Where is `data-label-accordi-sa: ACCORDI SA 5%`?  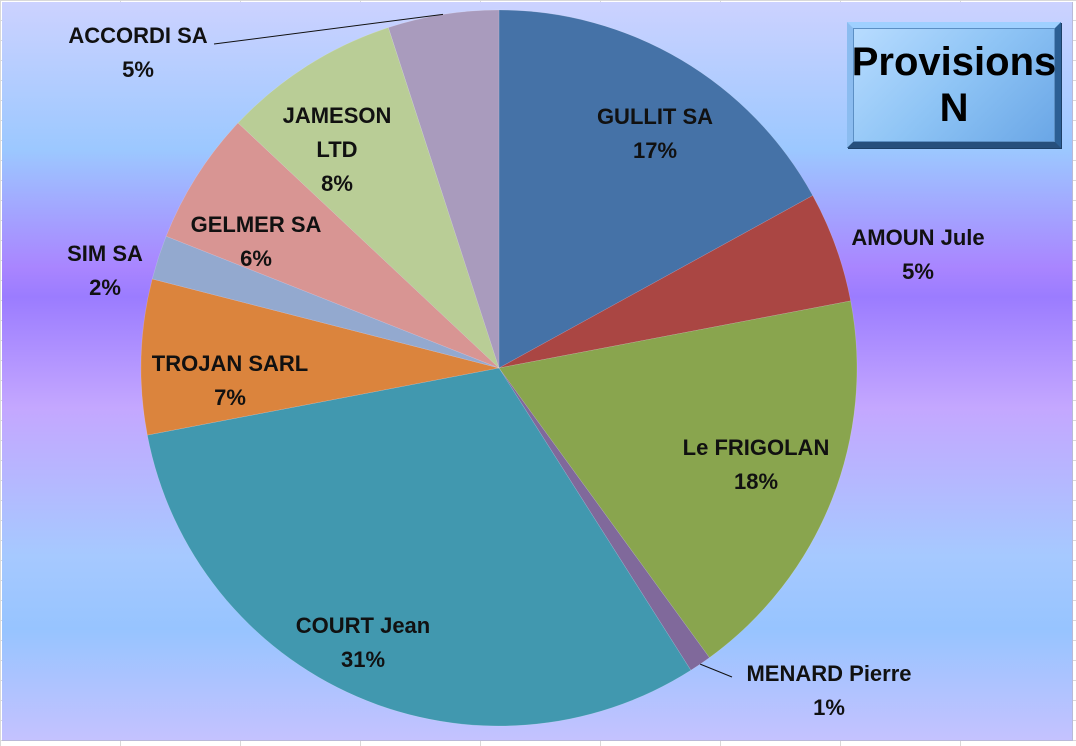 data-label-accordi-sa: ACCORDI SA 5% is located at coordinates (137, 53).